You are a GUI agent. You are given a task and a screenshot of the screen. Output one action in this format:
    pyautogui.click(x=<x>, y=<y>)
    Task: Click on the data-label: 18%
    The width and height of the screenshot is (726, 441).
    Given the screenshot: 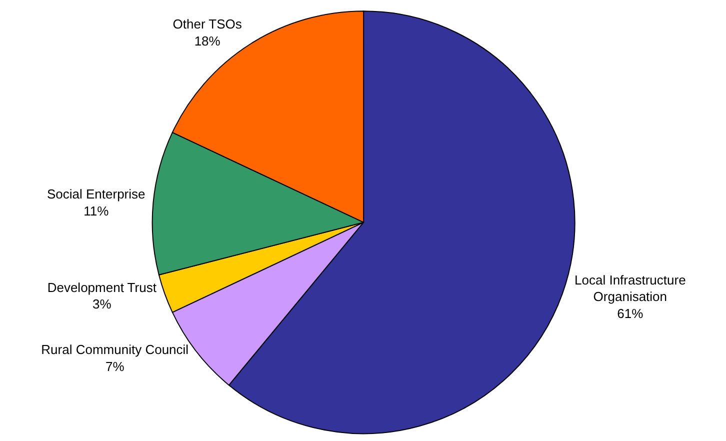 What is the action you would take?
    pyautogui.click(x=207, y=41)
    